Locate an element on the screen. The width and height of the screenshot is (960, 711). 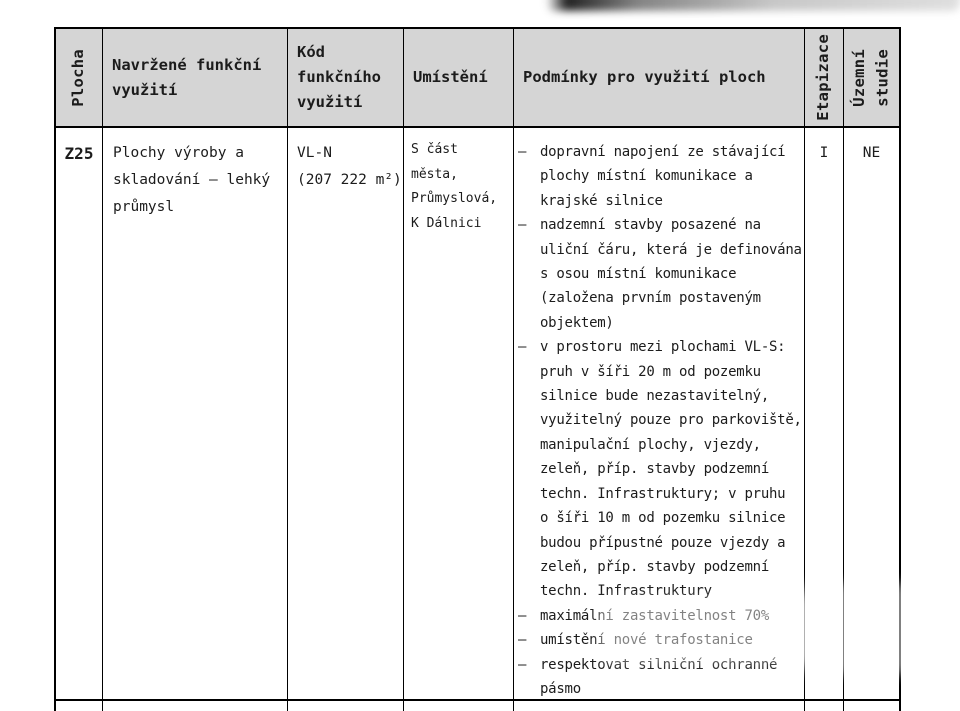
condition-text: respektovat silniční ochranné pásmo is located at coordinates (659, 676).